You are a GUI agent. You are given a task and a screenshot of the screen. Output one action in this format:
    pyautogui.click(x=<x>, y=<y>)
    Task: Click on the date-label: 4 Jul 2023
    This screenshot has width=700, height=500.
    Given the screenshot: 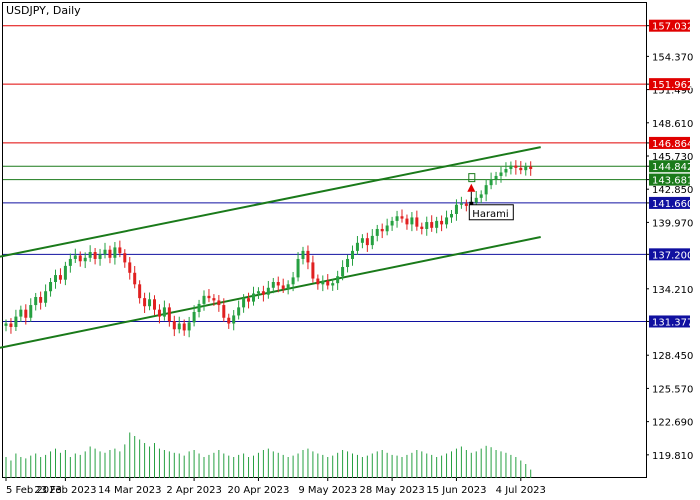 What is the action you would take?
    pyautogui.click(x=521, y=490)
    